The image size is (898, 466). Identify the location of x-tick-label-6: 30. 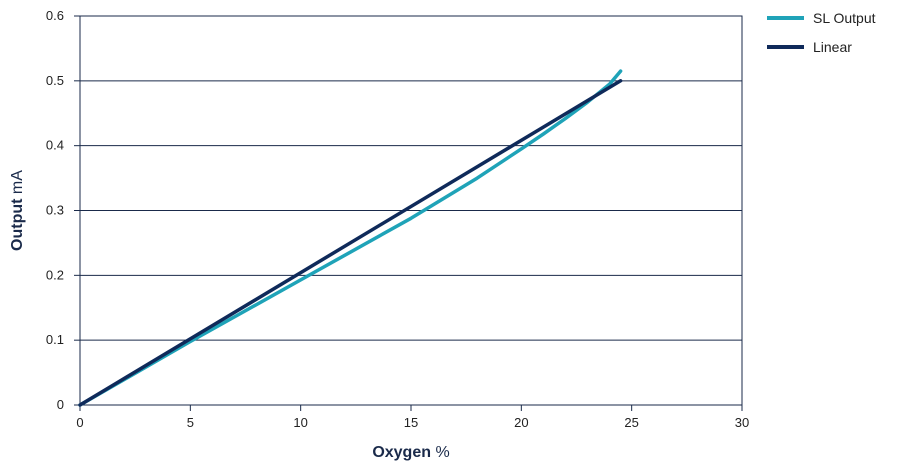
(742, 422).